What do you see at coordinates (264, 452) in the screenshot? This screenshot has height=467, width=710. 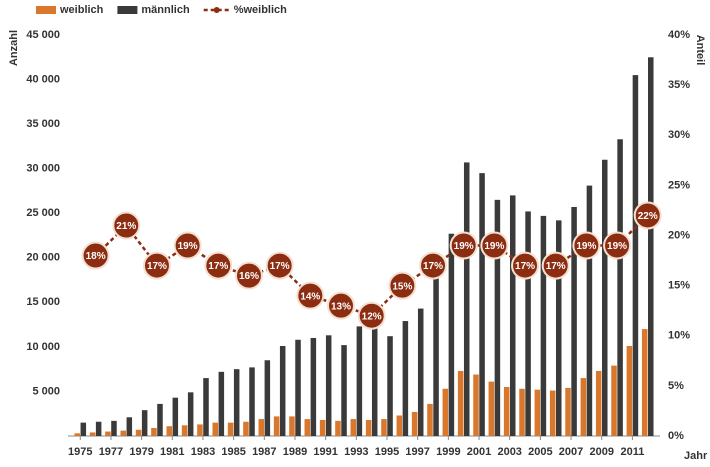 I see `x-tick-label: 1987` at bounding box center [264, 452].